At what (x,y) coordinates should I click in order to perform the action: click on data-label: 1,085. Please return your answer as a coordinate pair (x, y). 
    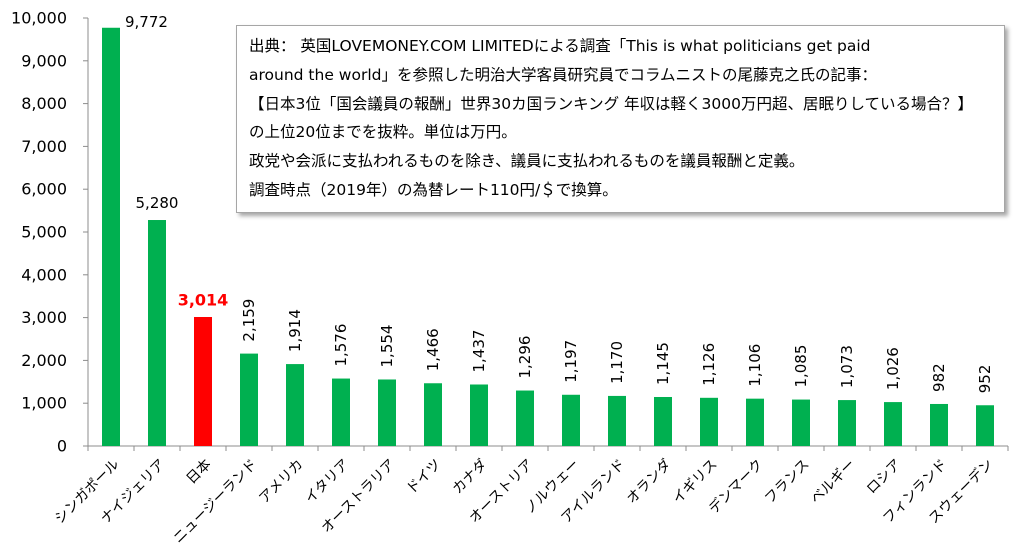
    Looking at the image, I should click on (801, 366).